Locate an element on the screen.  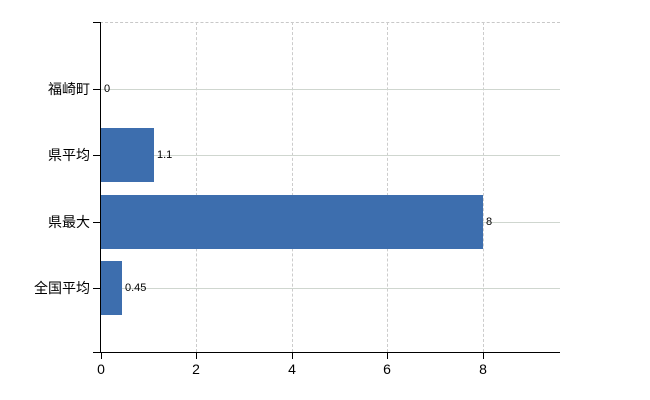
category-label: 県最大 is located at coordinates (69, 222).